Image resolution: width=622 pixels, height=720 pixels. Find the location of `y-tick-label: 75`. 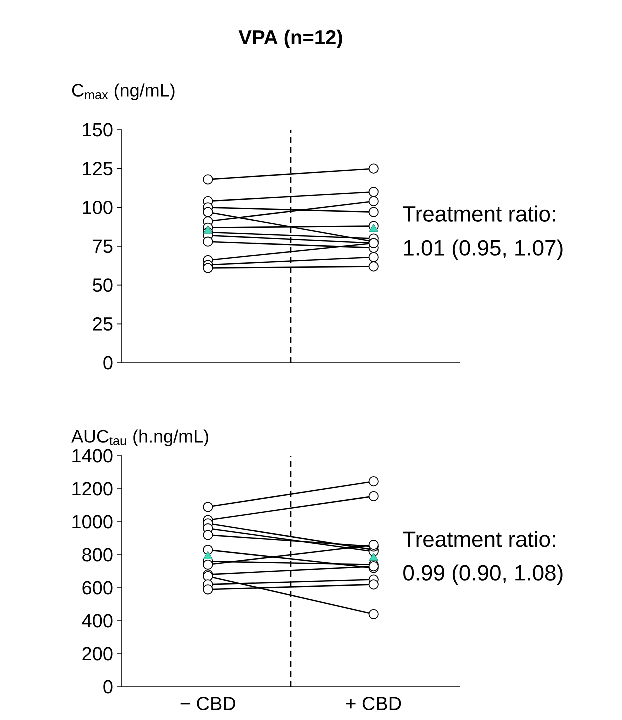

y-tick-label: 75 is located at coordinates (103, 247).